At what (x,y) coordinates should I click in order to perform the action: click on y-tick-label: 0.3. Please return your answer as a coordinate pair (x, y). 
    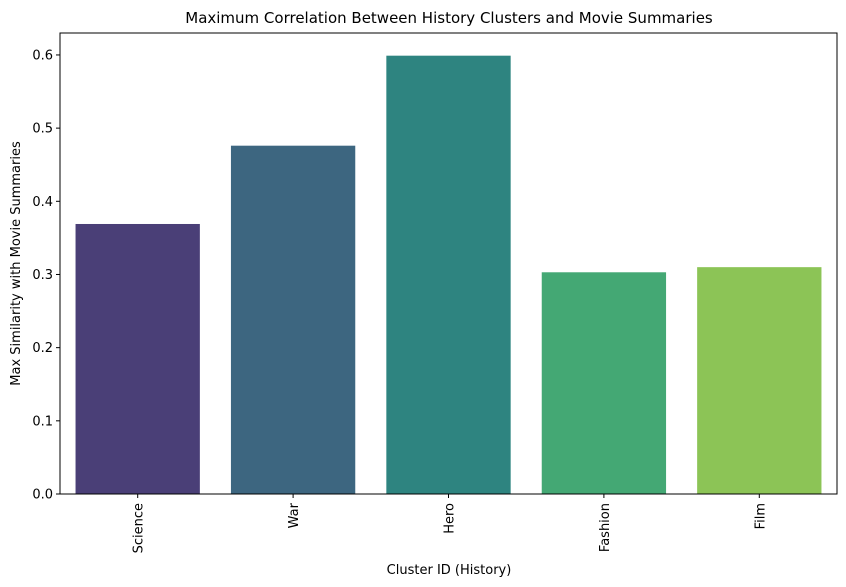
    Looking at the image, I should click on (42, 275).